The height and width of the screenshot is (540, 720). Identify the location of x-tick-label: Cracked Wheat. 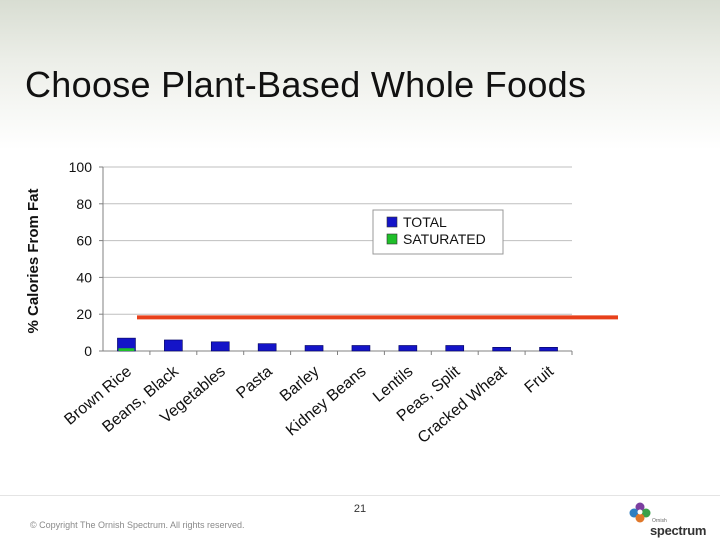
(463, 405).